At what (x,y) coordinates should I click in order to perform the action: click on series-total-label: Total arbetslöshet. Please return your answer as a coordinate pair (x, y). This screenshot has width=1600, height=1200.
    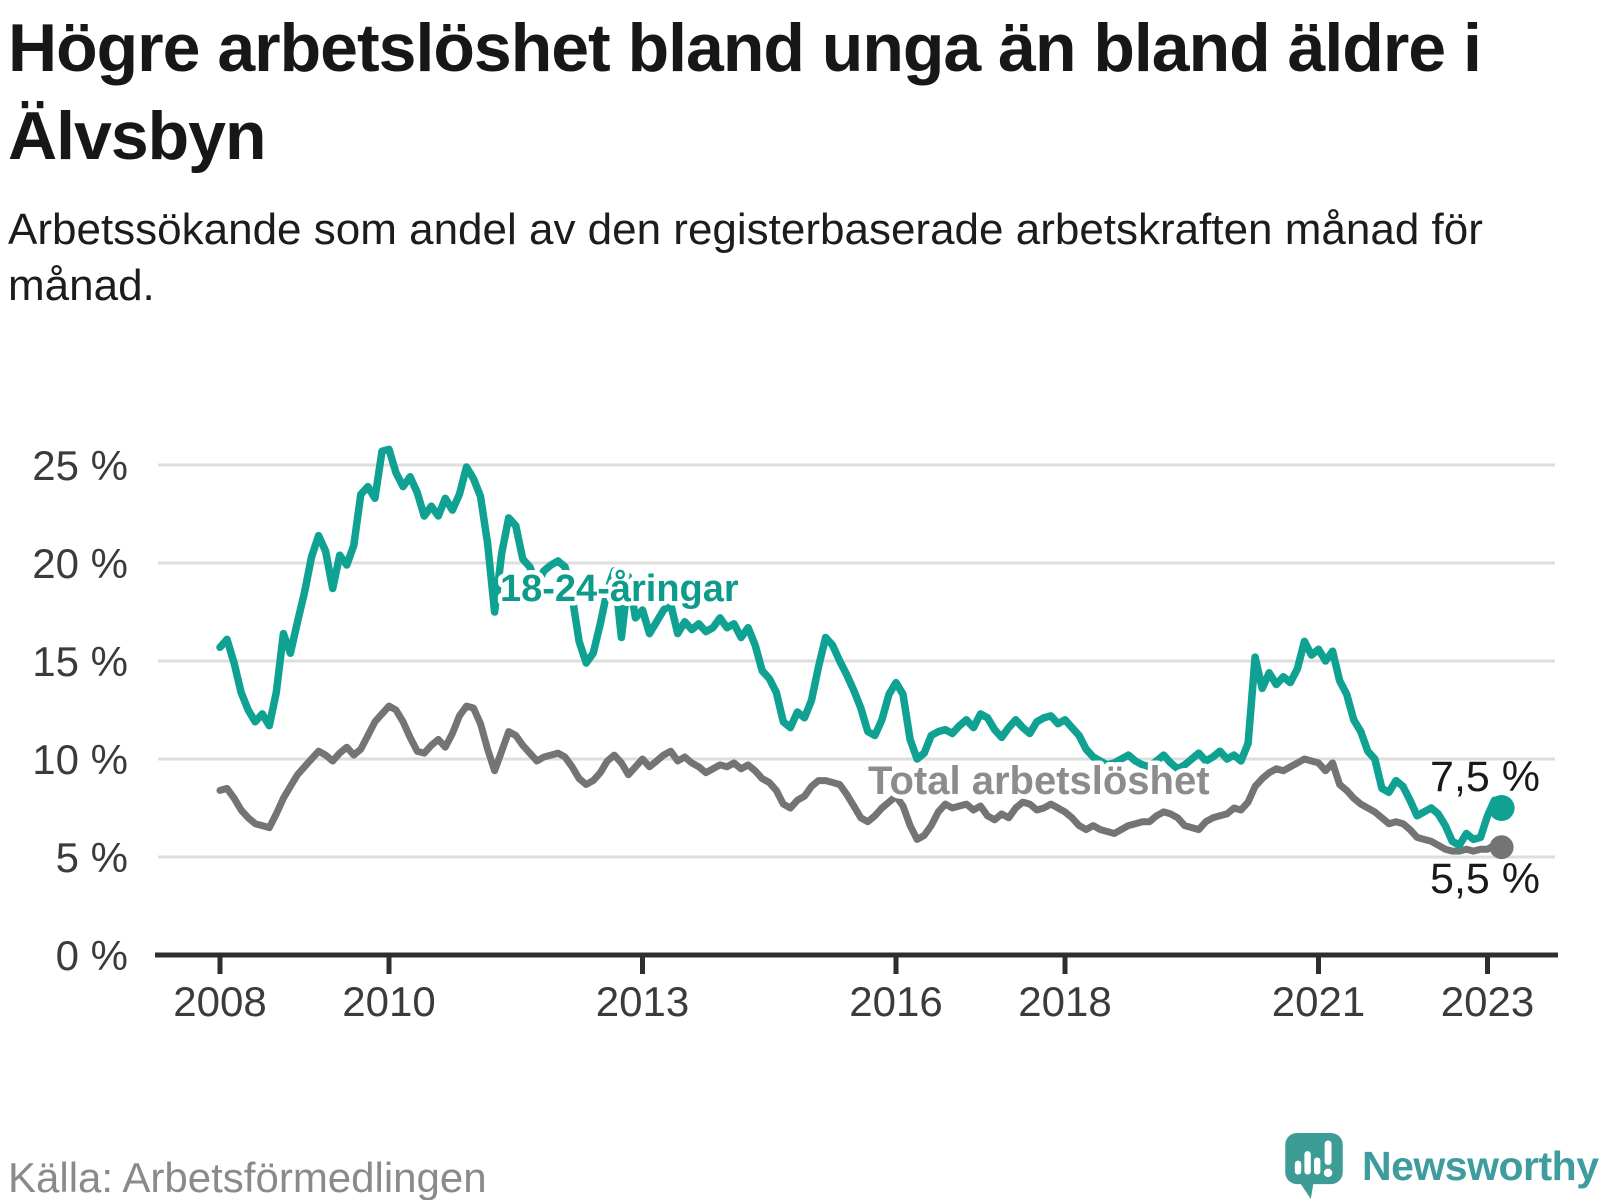
    Looking at the image, I should click on (1039, 781).